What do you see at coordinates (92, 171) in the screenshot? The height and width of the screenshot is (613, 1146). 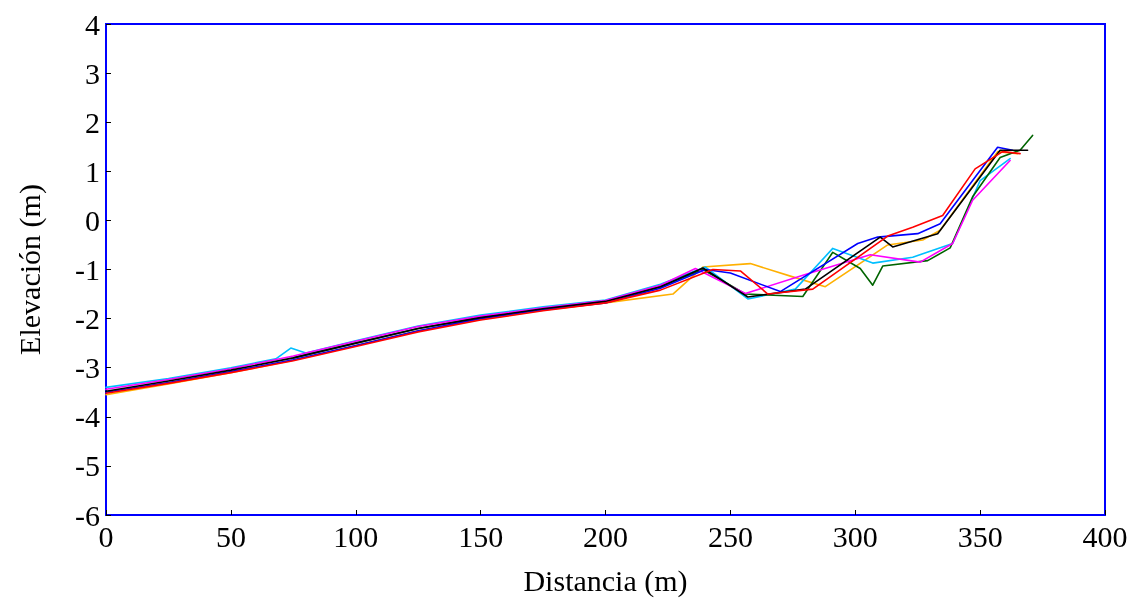 I see `y-tick-label: 1` at bounding box center [92, 171].